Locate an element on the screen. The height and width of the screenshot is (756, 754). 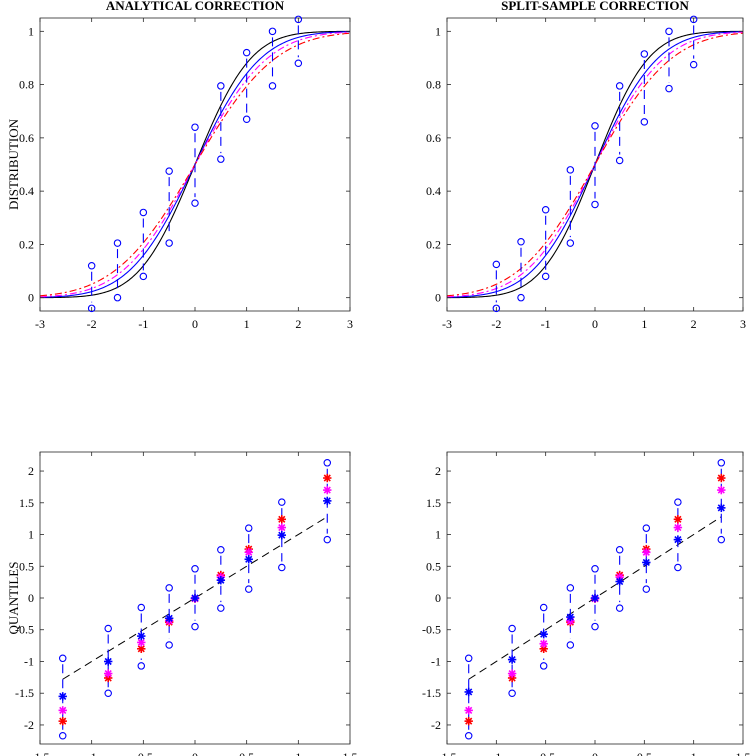
y-tick-label: -2 is located at coordinates (436, 725).